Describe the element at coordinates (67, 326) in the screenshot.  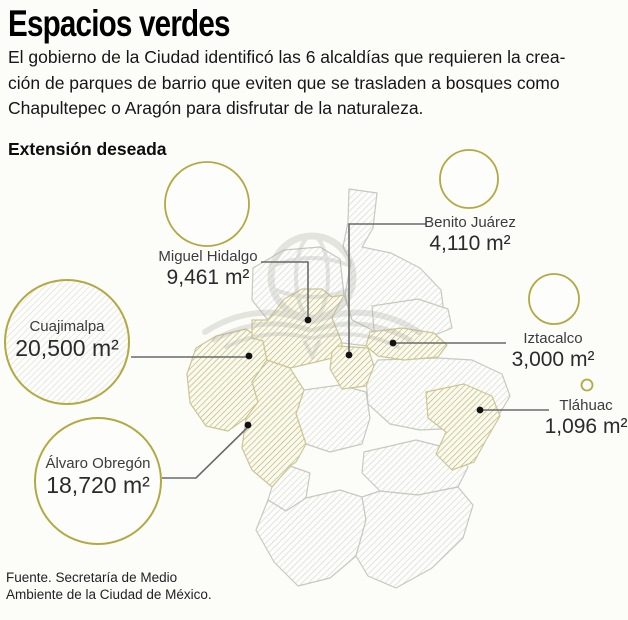
I see `callout-name: Cuajimalpa` at that location.